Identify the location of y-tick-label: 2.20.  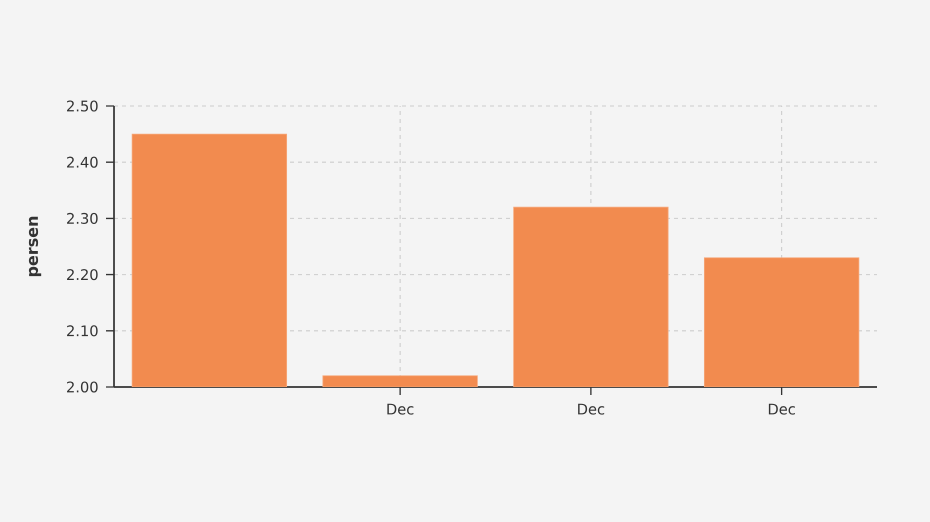
(82, 274).